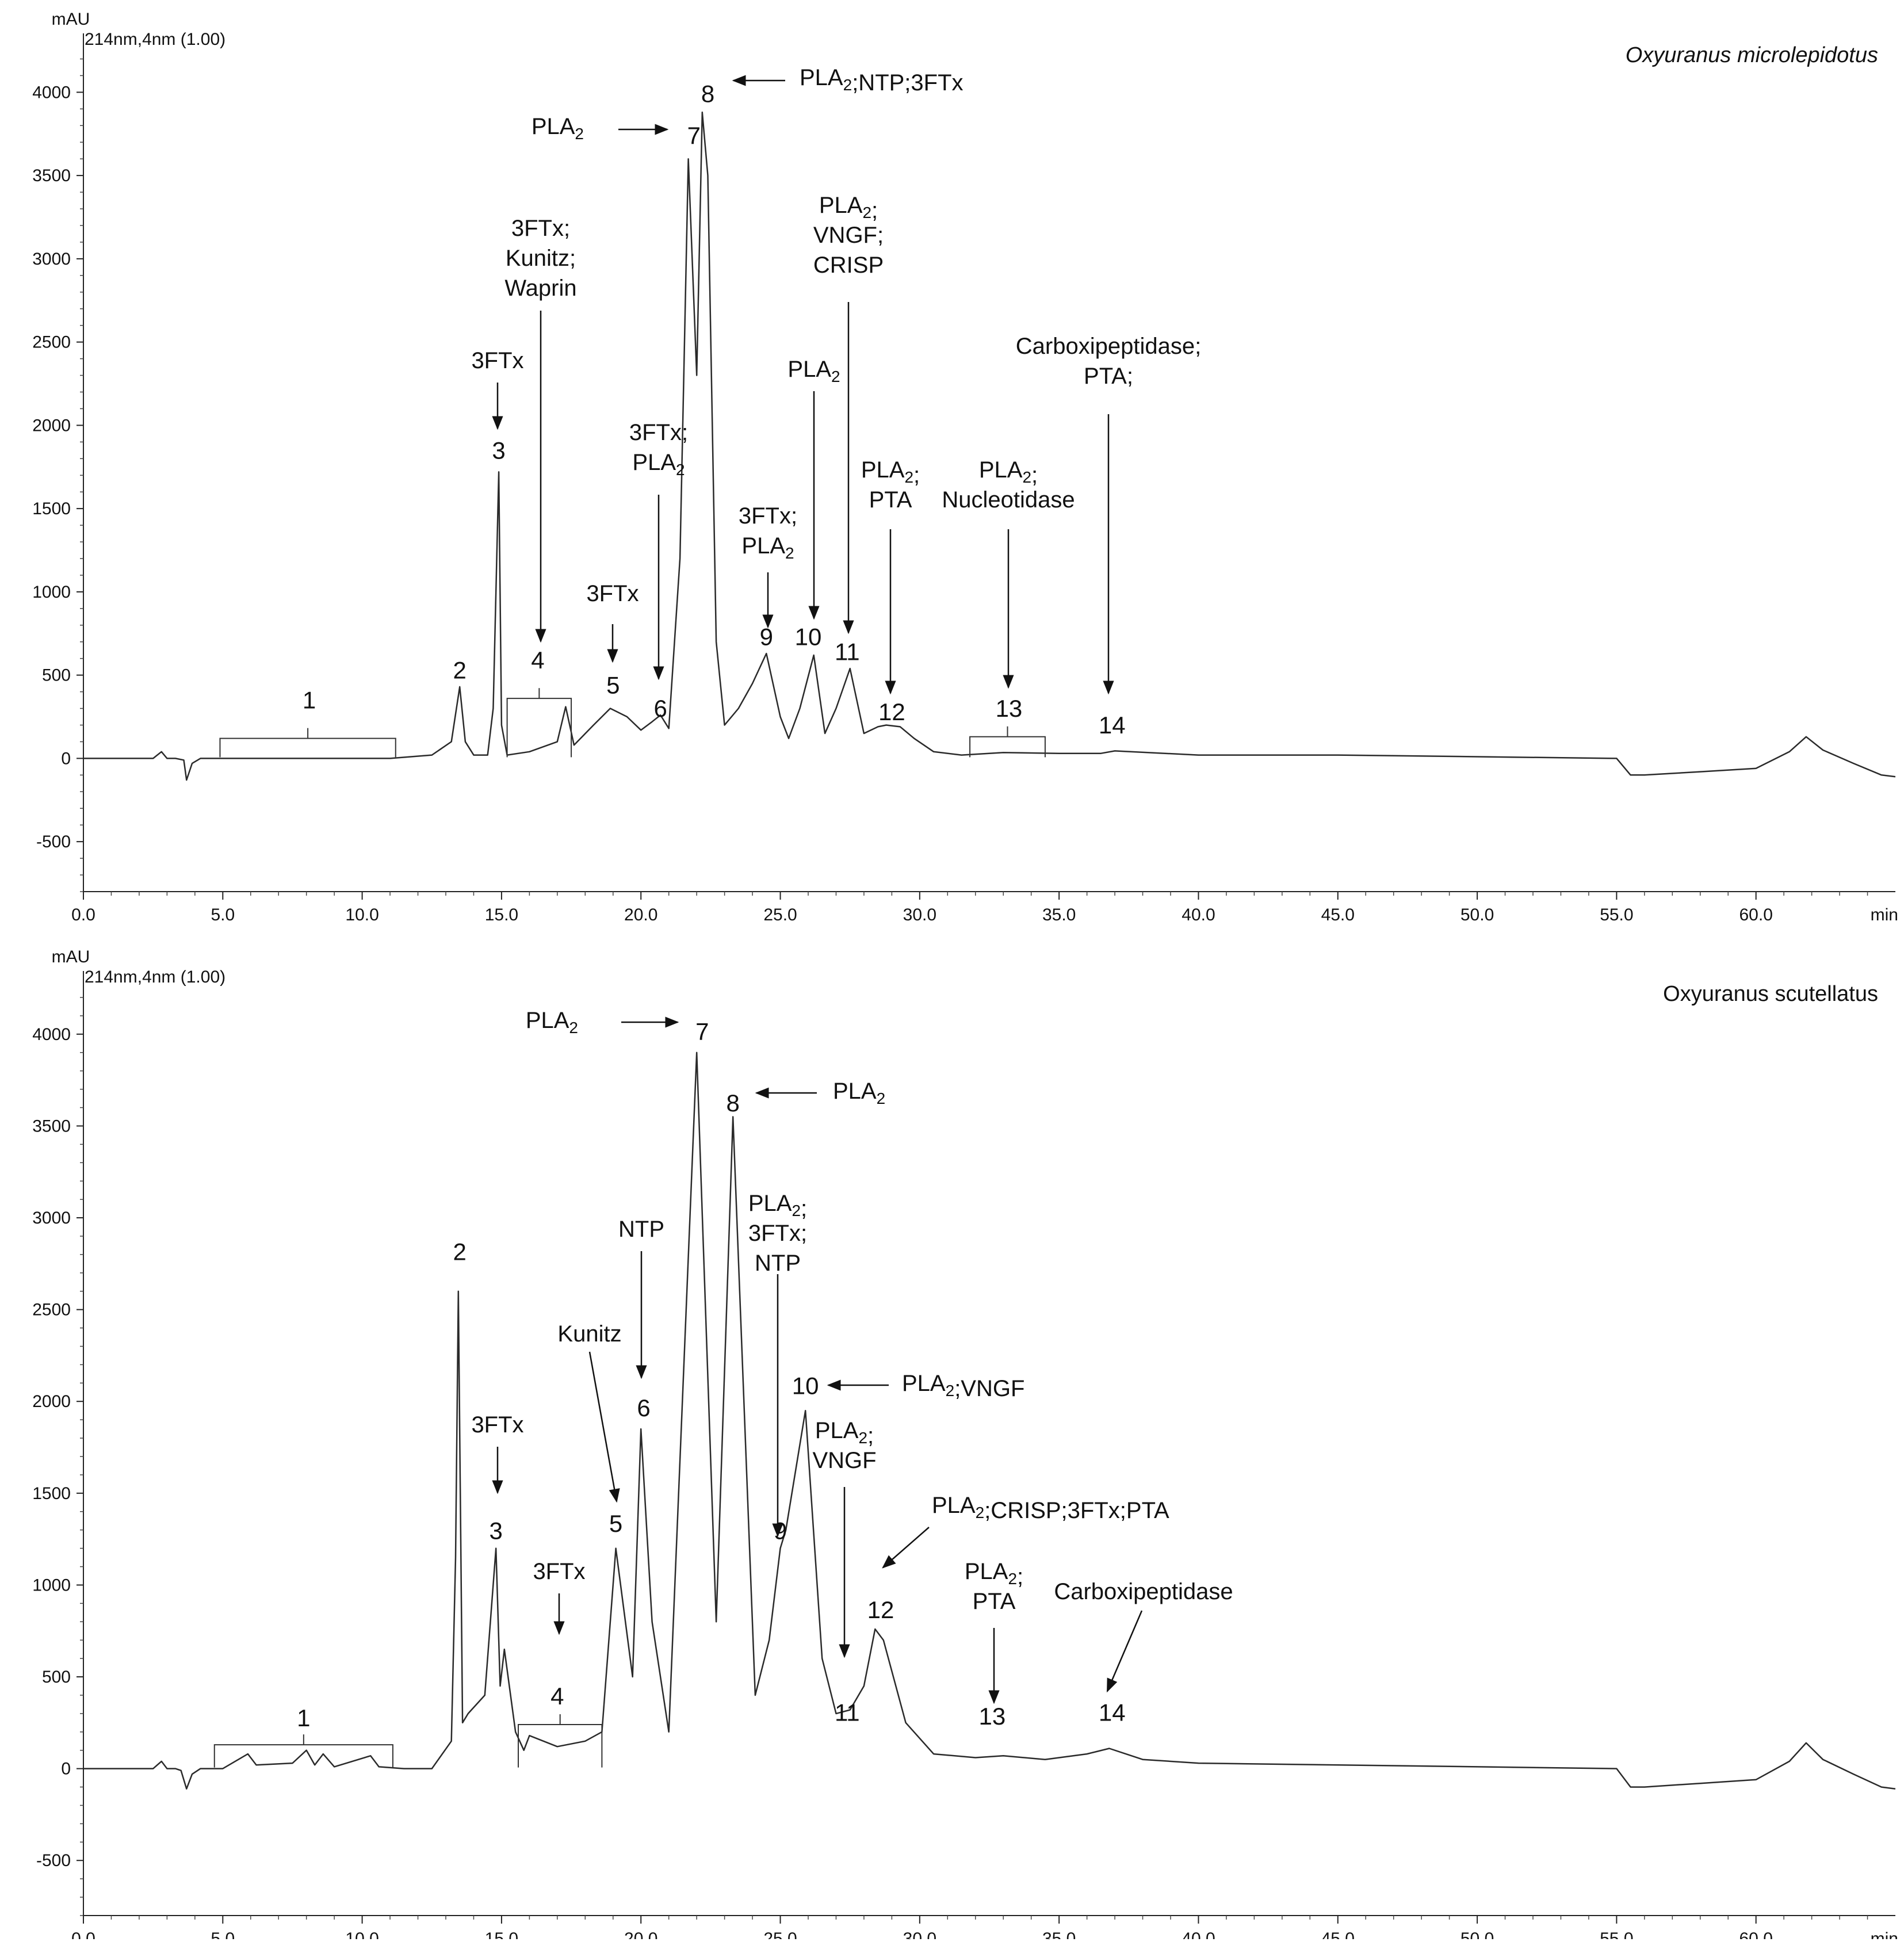  I want to click on y-axis-unit: mAU, so click(71, 956).